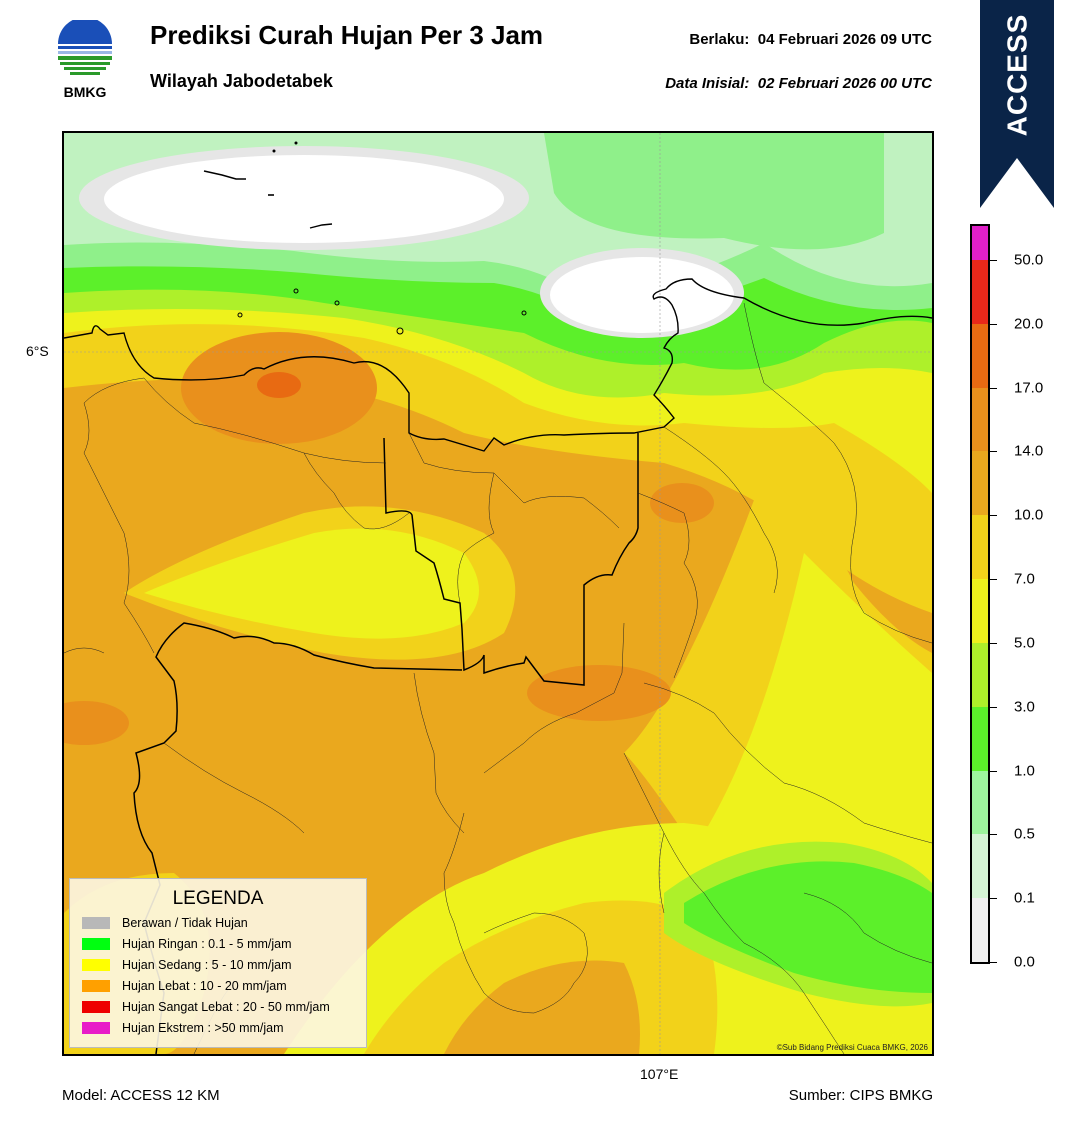 The image size is (1072, 1128). What do you see at coordinates (844, 39) in the screenshot?
I see `valid-value: 04 Februari 2026 09 UTC` at bounding box center [844, 39].